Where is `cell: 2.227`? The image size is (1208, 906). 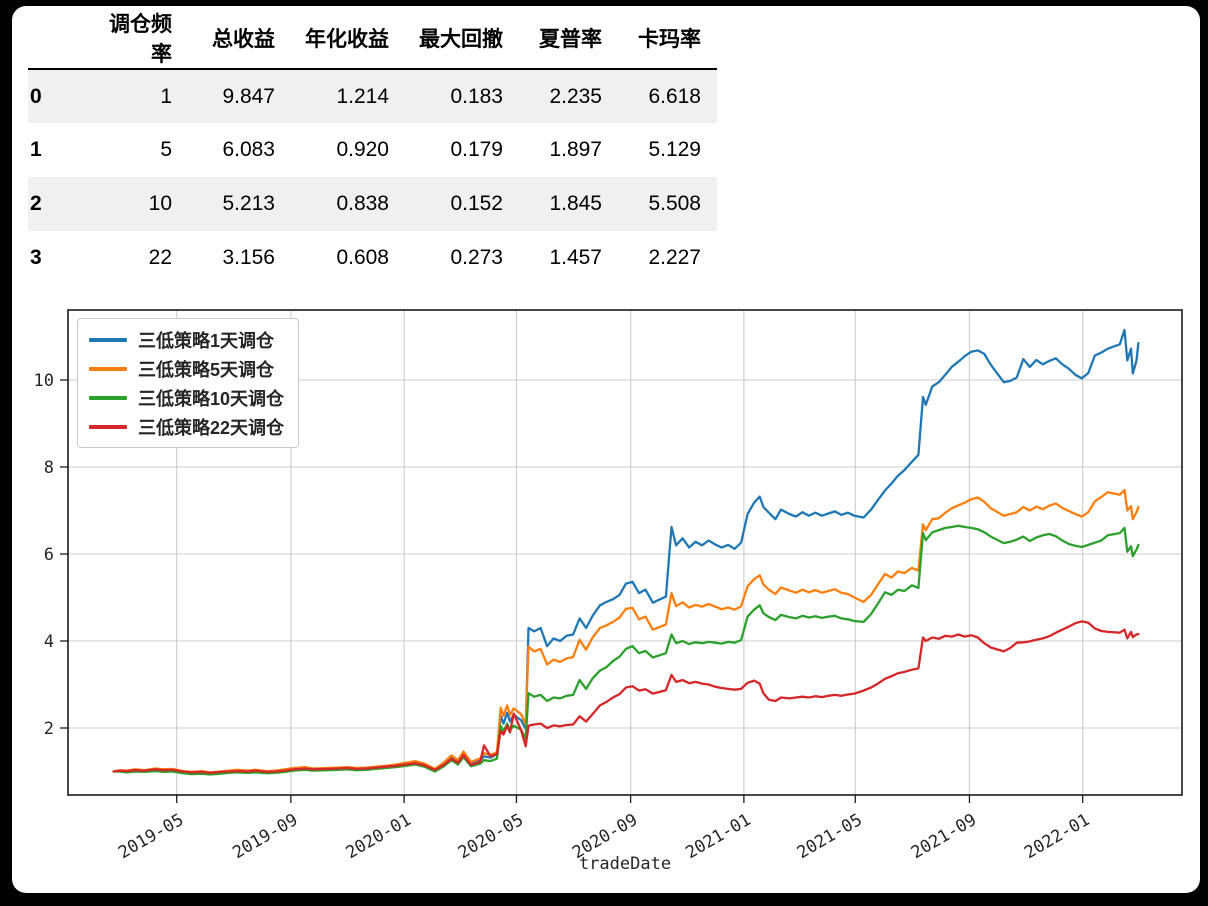 cell: 2.227 is located at coordinates (674, 257).